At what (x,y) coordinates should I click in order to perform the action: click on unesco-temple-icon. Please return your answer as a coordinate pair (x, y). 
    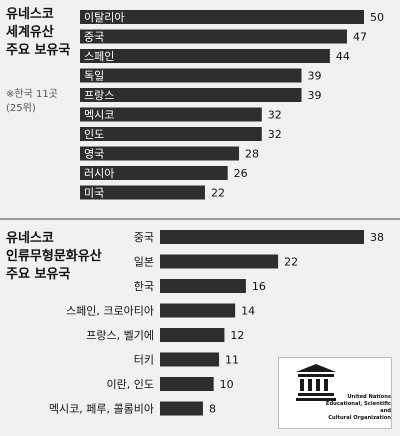
    Looking at the image, I should click on (316, 382).